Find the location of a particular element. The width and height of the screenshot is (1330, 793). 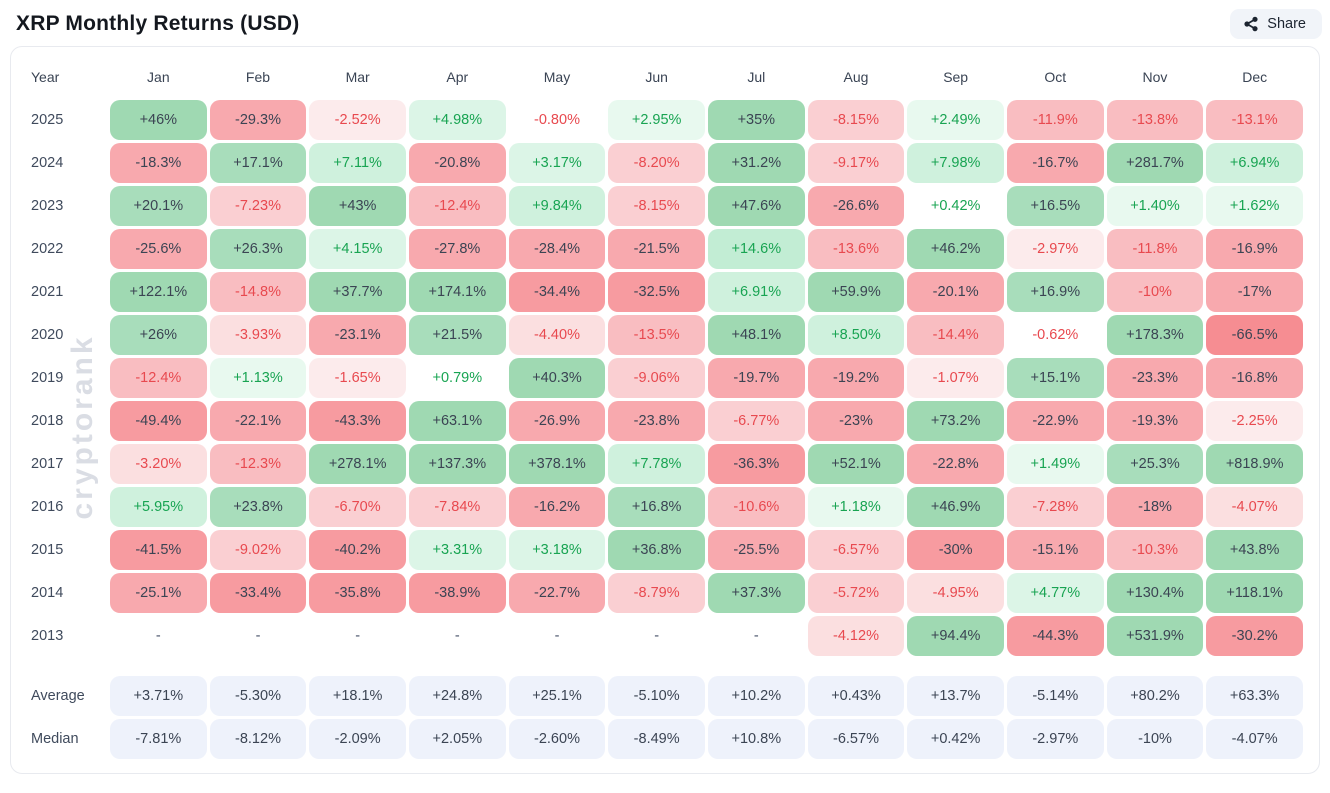

return-cell: -0.80% is located at coordinates (557, 120).